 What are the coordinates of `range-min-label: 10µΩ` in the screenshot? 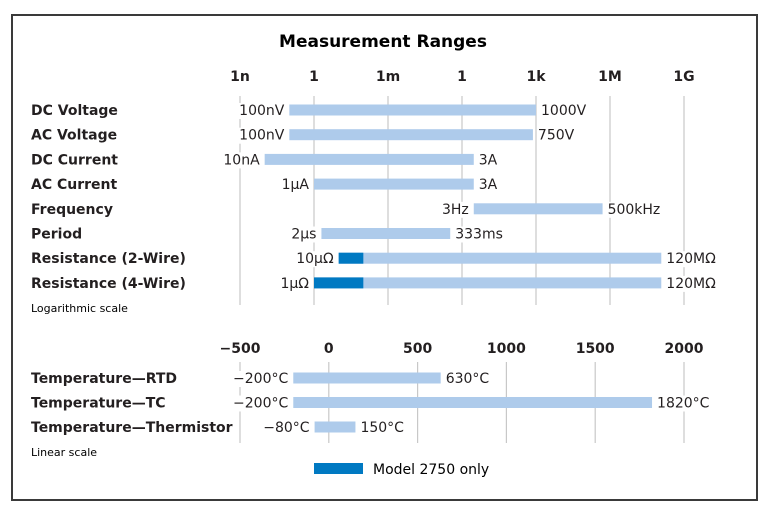 It's located at (315, 259).